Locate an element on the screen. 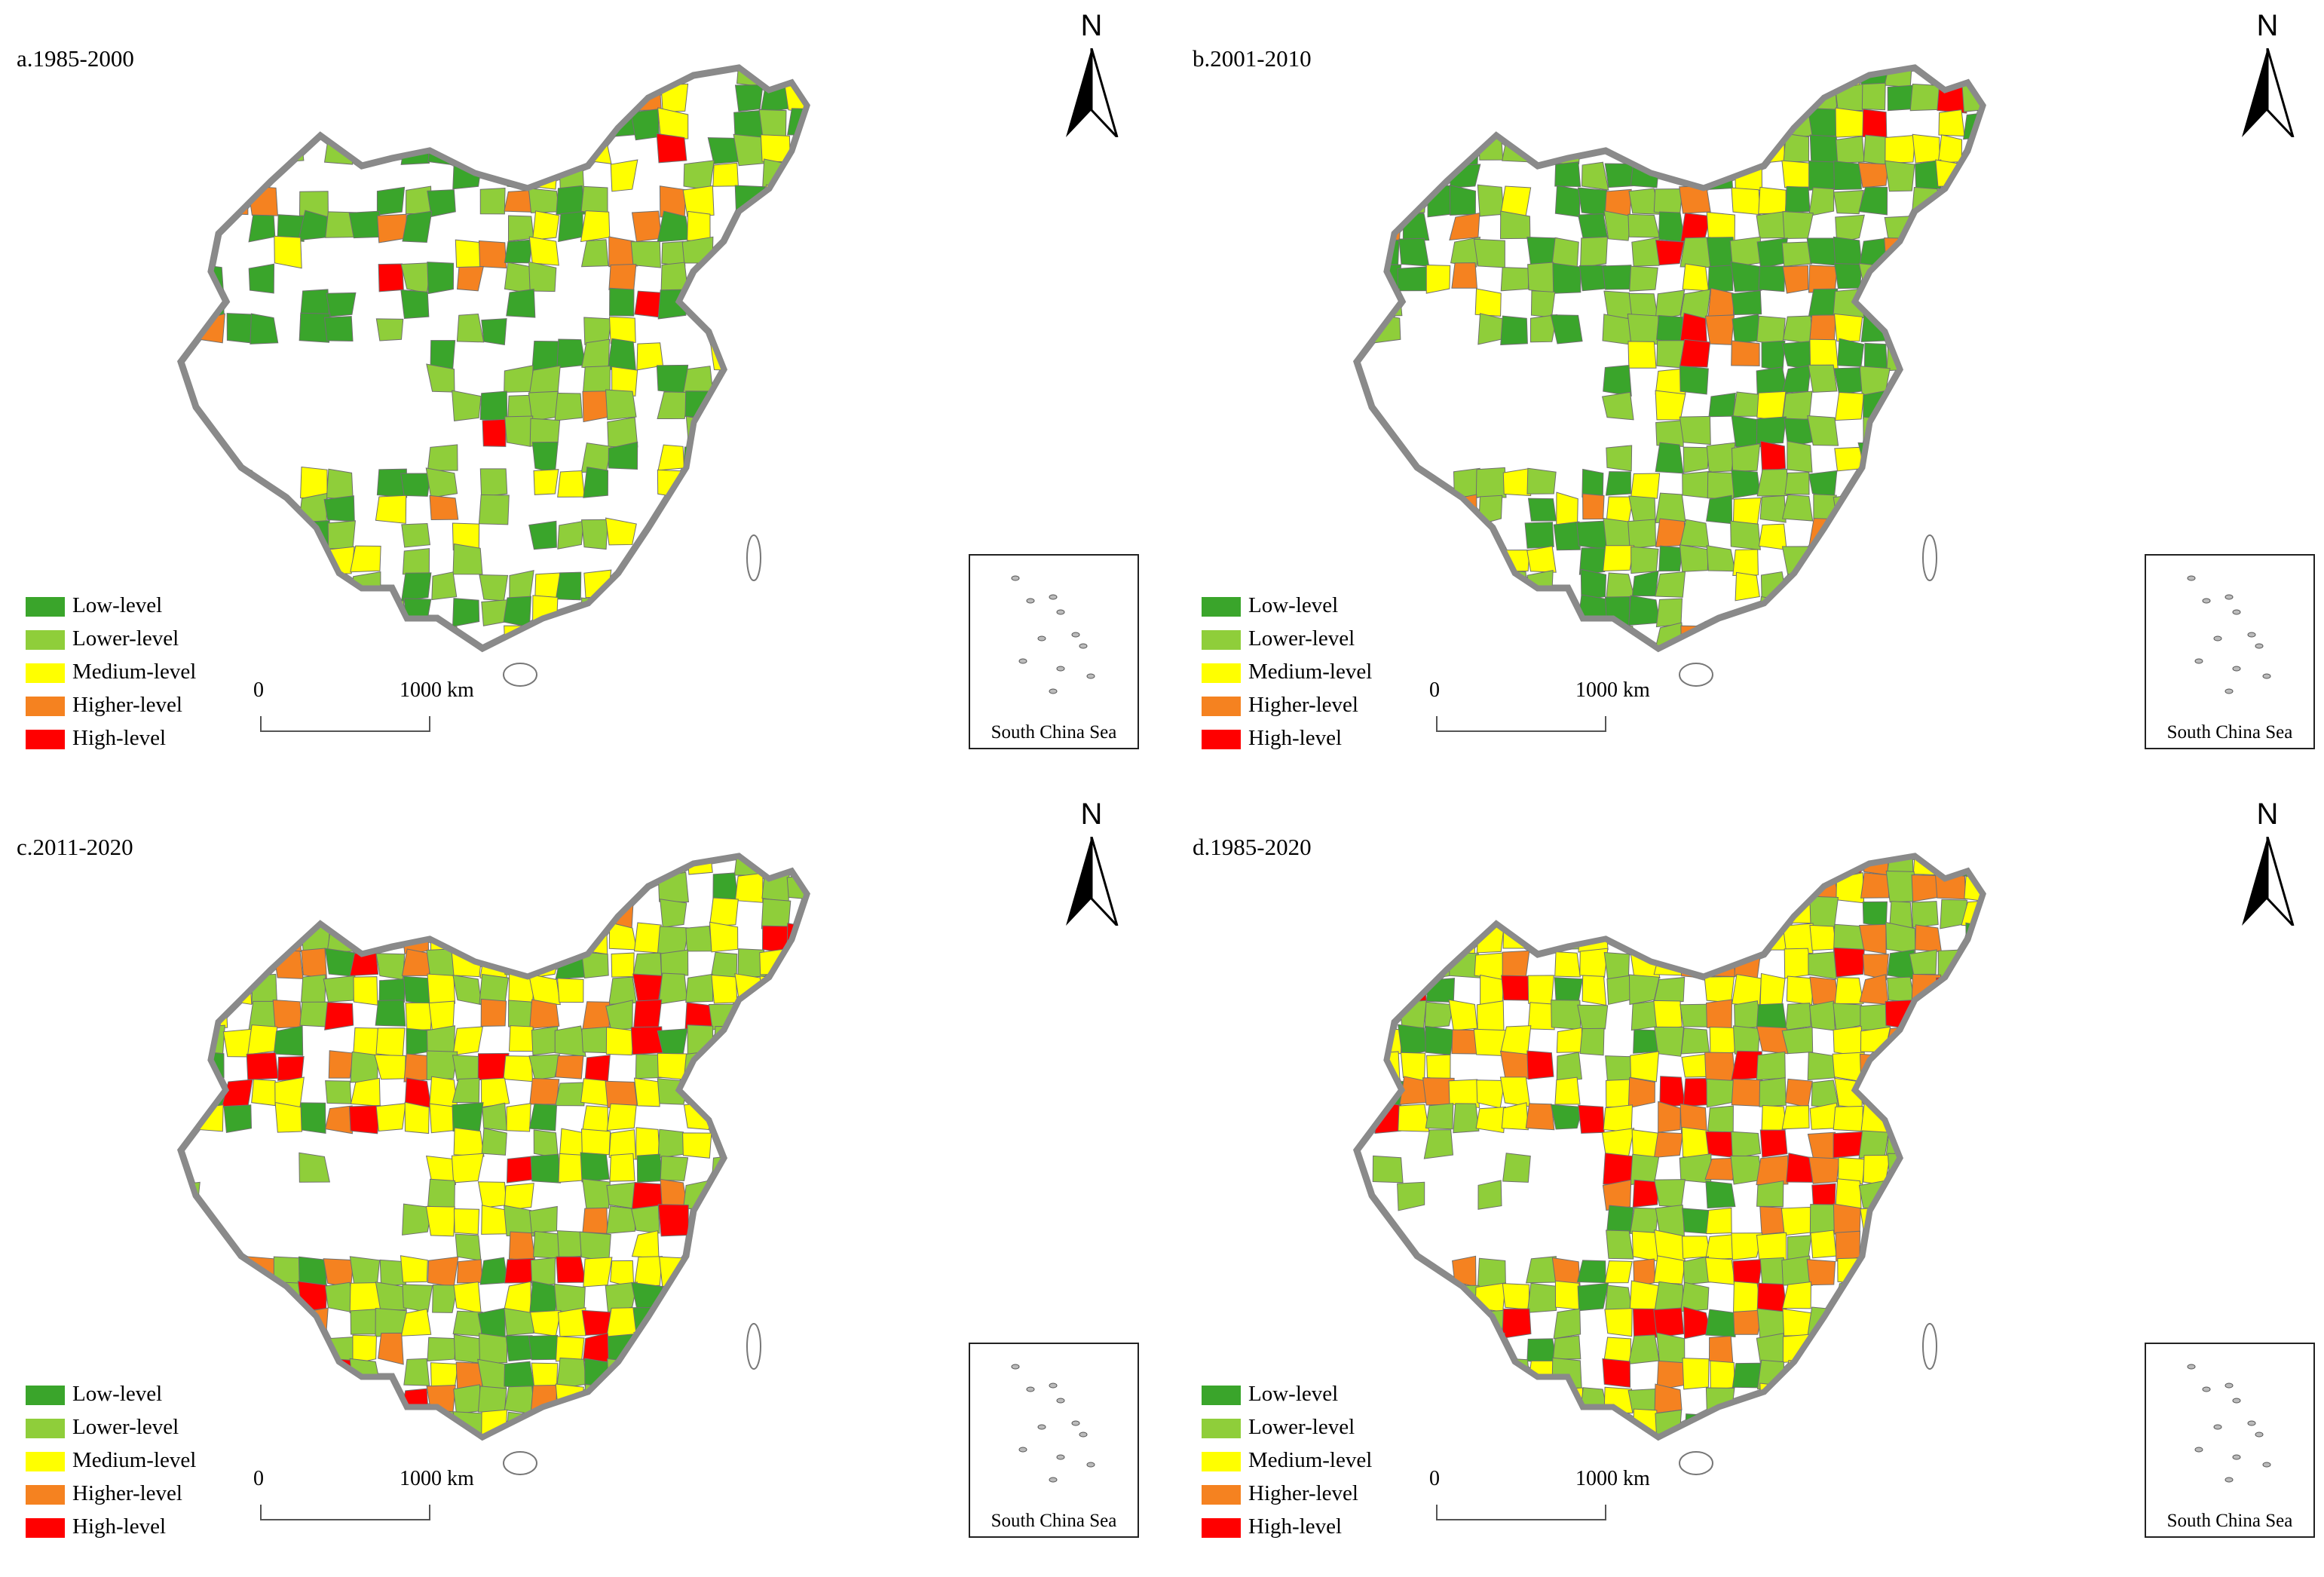 The width and height of the screenshot is (2324, 1577). north-label: N is located at coordinates (1091, 25).